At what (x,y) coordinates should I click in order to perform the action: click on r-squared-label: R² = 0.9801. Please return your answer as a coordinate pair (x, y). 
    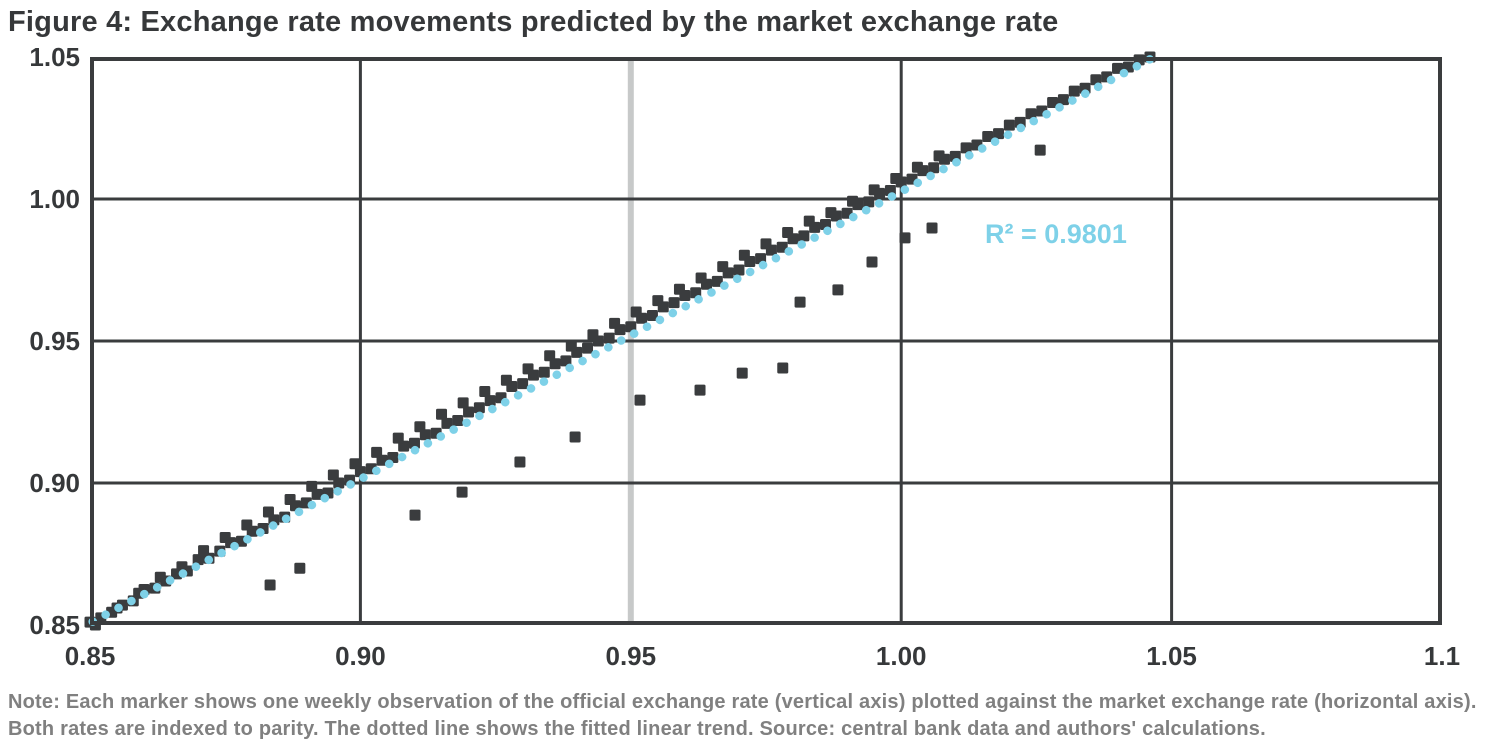
    Looking at the image, I should click on (1056, 234).